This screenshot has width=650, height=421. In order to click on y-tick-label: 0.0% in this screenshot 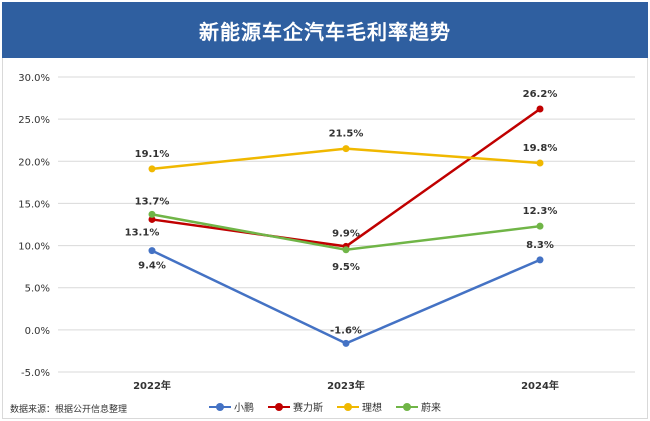, I will do `click(37, 331)`.